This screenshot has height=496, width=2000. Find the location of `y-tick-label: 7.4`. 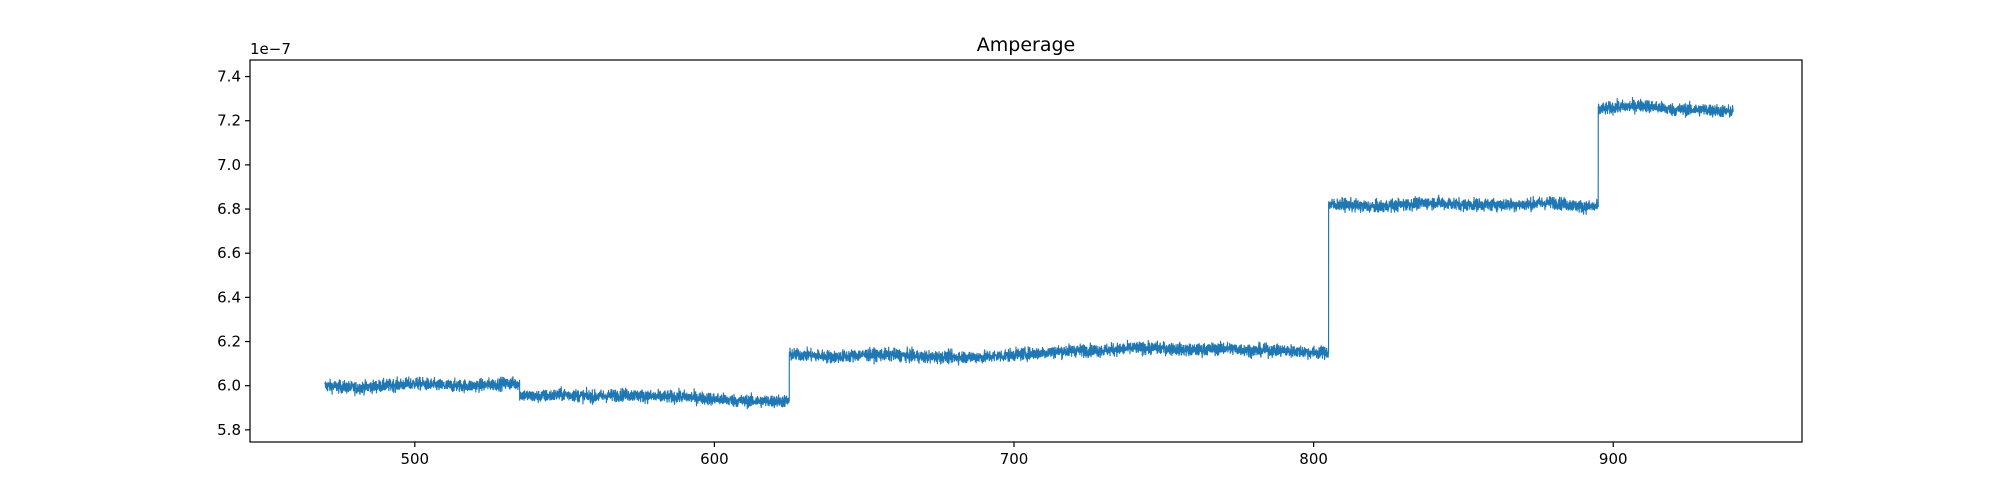

y-tick-label: 7.4 is located at coordinates (229, 77).